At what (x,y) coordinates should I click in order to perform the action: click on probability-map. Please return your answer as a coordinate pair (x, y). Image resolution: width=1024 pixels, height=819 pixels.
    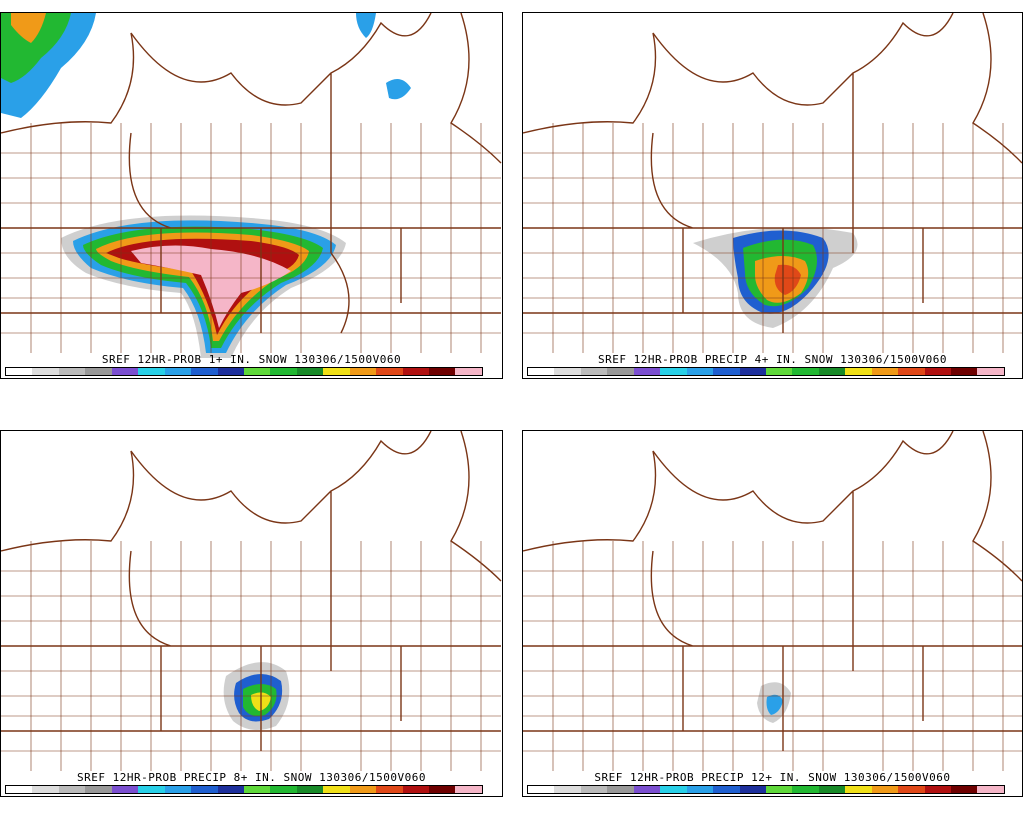
    Looking at the image, I should click on (775, 277).